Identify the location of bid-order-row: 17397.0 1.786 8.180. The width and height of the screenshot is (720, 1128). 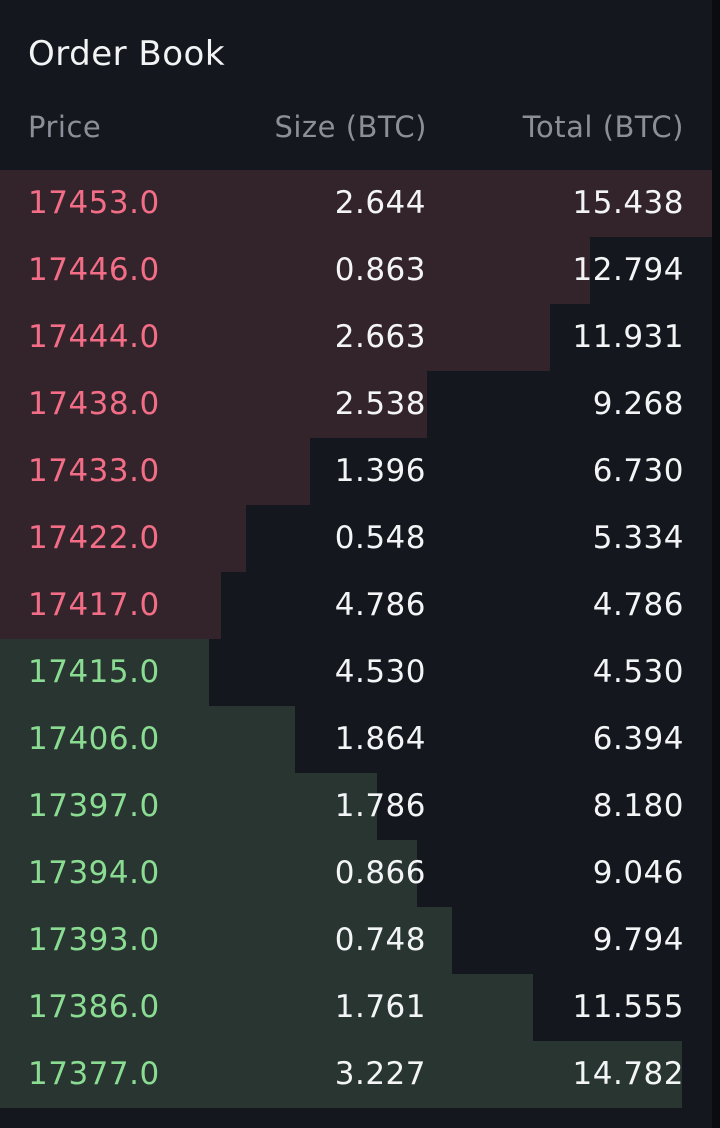
(356, 806).